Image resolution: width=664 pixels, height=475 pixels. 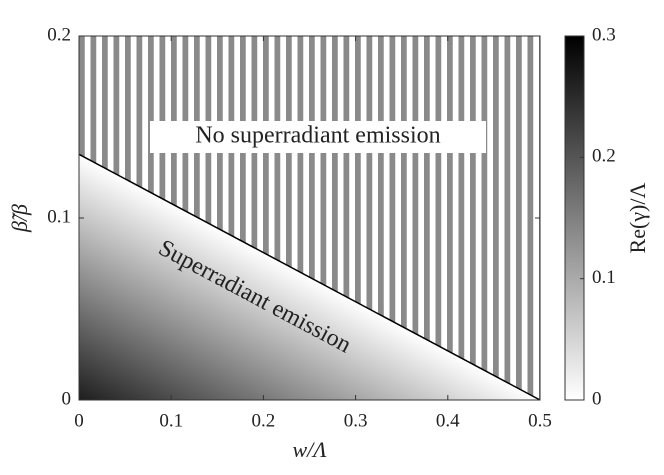 What do you see at coordinates (448, 420) in the screenshot?
I see `x-tick-label: 0.4` at bounding box center [448, 420].